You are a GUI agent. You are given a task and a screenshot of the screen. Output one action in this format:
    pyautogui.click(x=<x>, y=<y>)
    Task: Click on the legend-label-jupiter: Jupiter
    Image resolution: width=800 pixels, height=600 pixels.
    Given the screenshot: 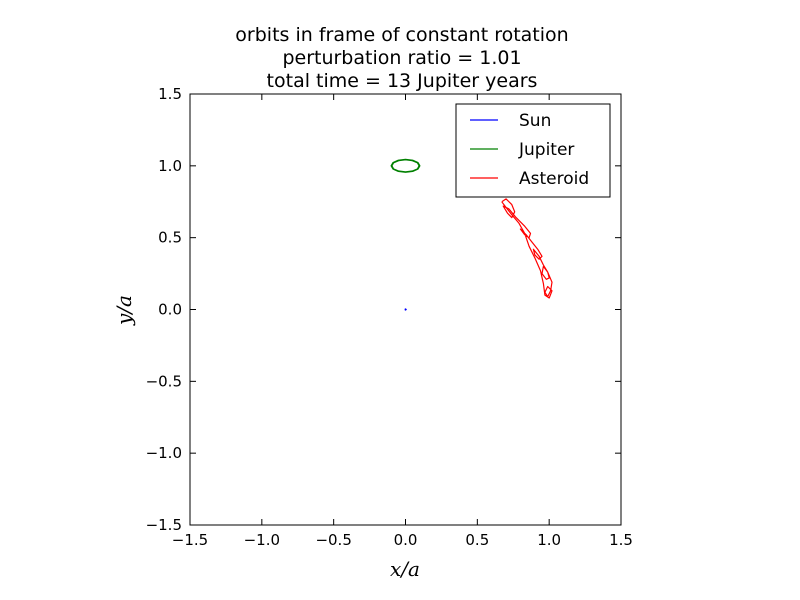 What is the action you would take?
    pyautogui.click(x=546, y=150)
    